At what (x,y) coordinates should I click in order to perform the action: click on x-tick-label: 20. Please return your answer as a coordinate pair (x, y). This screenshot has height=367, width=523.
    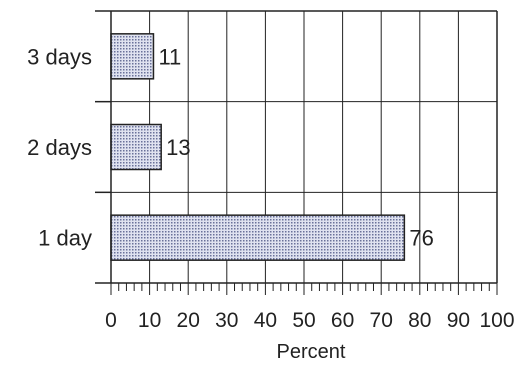
    Looking at the image, I should click on (188, 320).